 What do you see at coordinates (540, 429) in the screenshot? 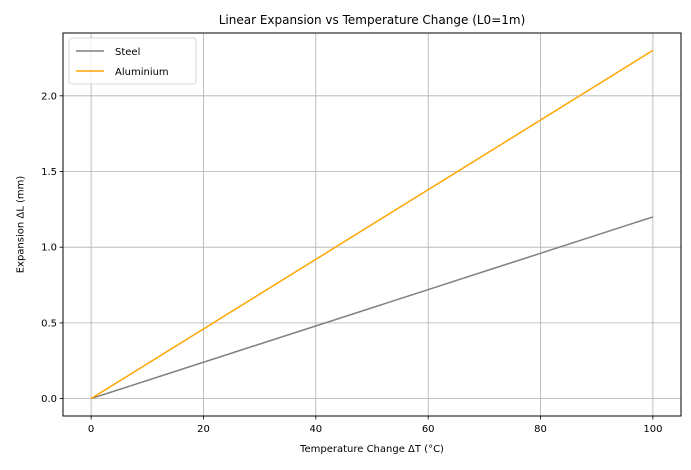
I see `x-tick-label: 80` at bounding box center [540, 429].